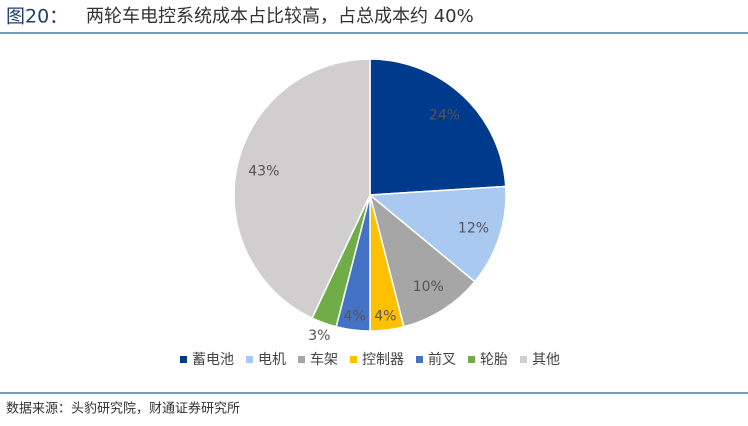 The image size is (748, 426). I want to click on legend-label: 轮胎, so click(494, 360).